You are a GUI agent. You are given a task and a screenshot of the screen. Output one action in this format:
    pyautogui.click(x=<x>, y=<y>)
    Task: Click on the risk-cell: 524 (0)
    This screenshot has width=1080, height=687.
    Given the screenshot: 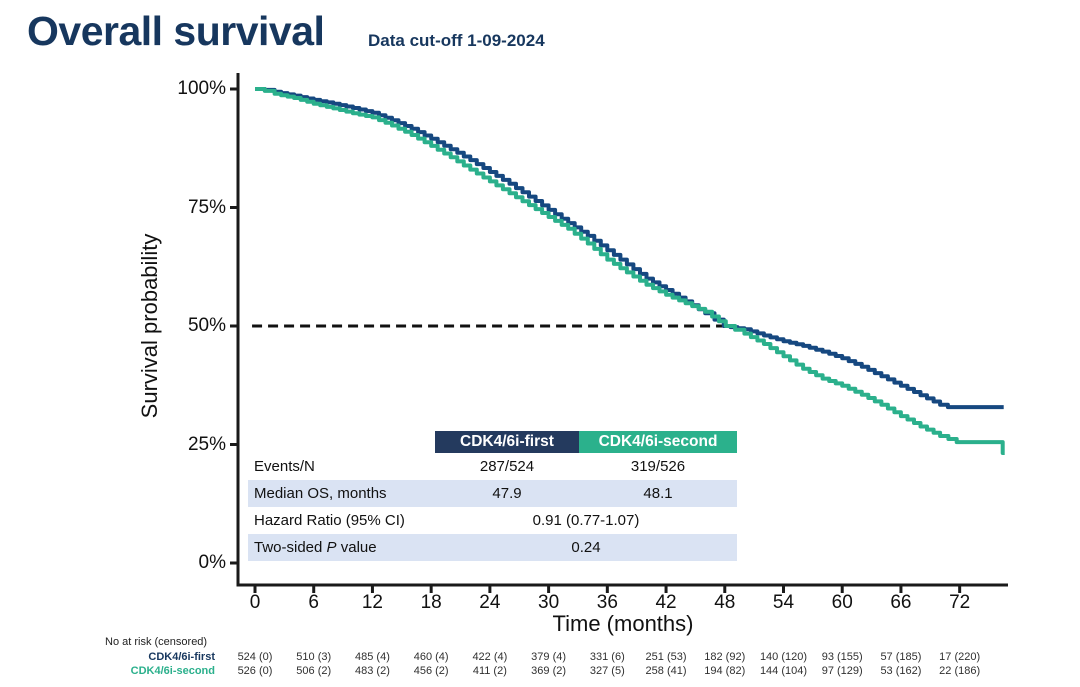 What is the action you would take?
    pyautogui.click(x=255, y=657)
    